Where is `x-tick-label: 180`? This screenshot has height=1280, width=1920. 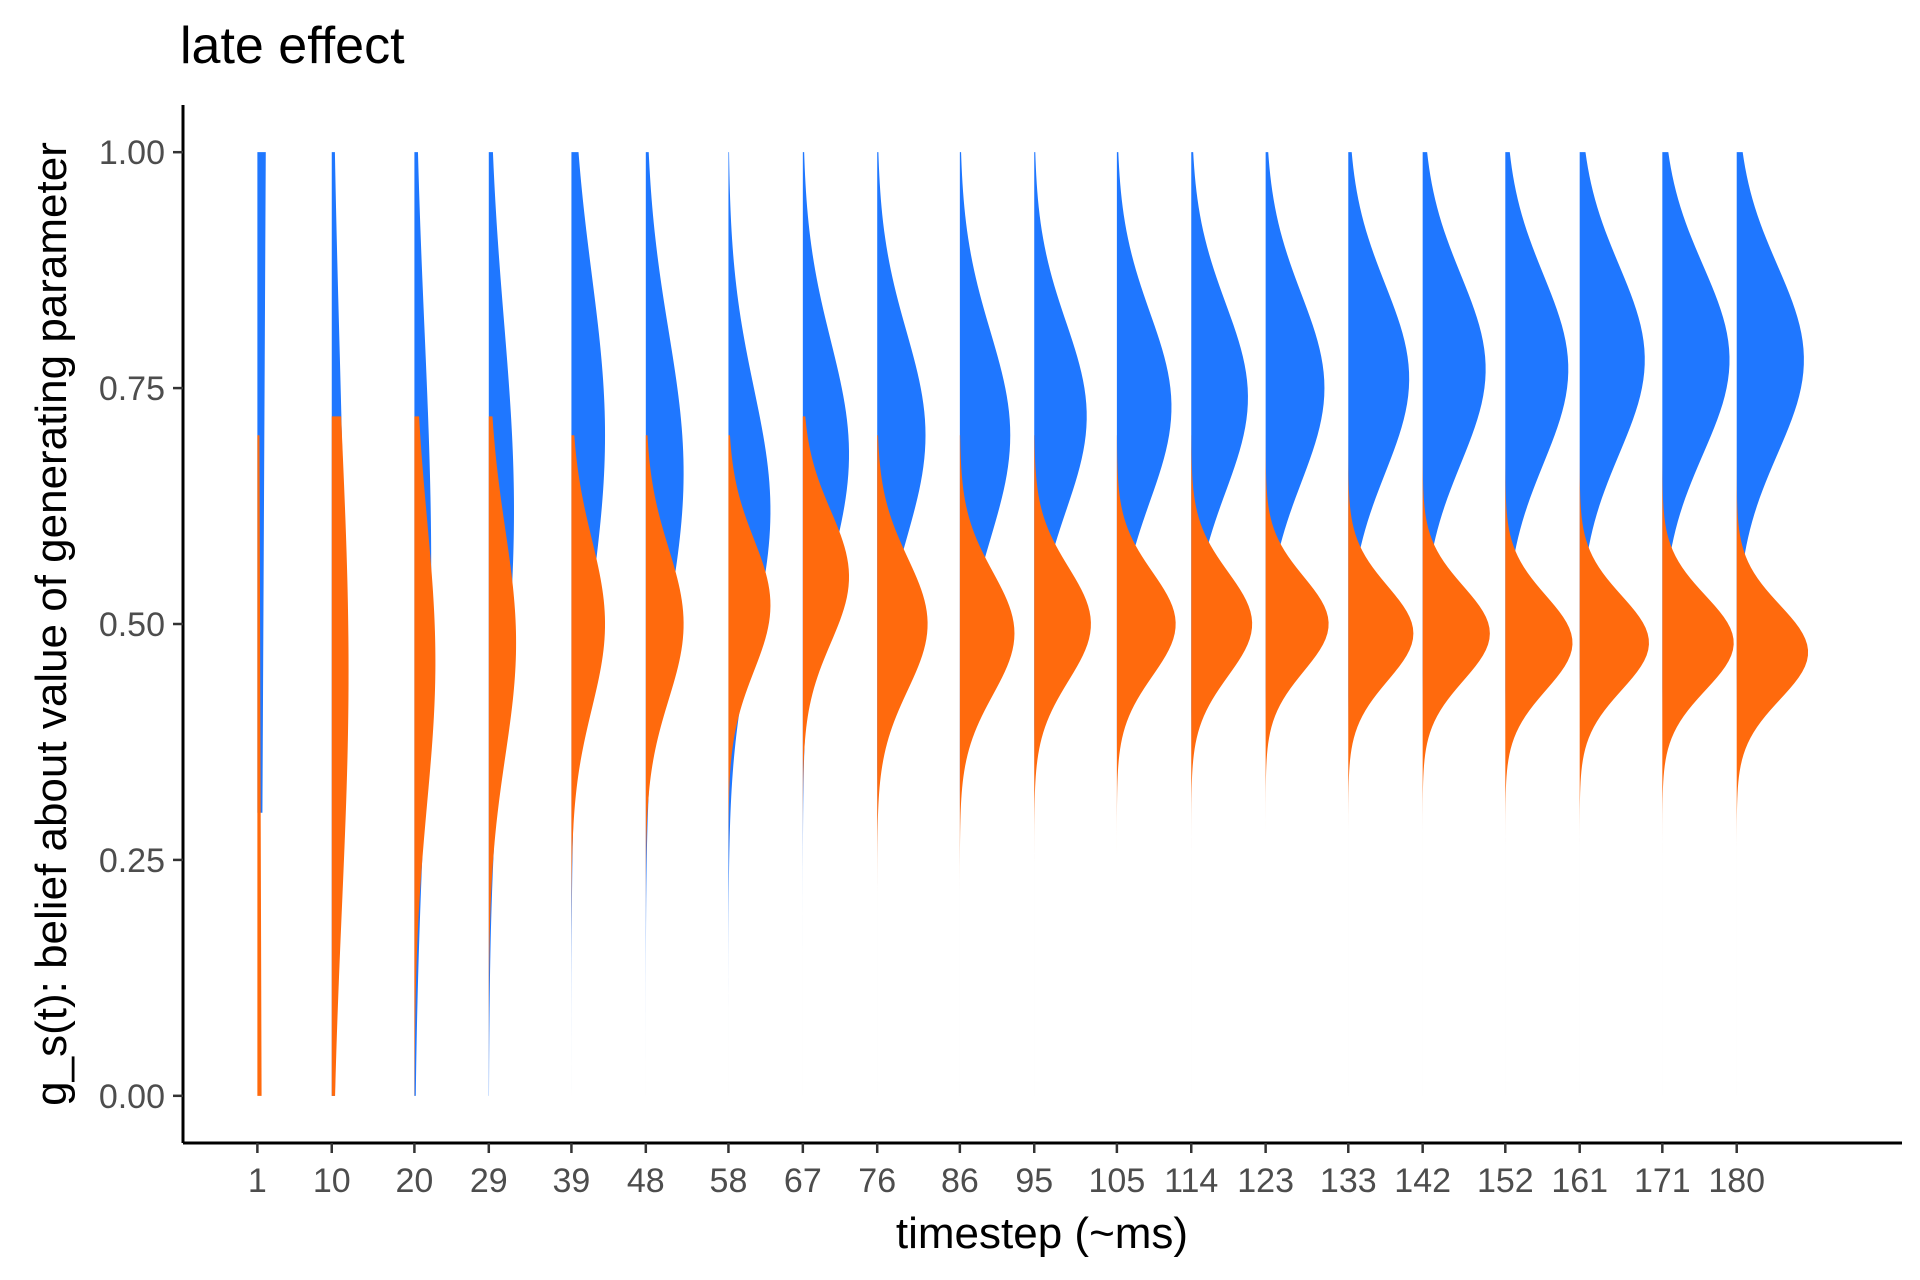 x-tick-label: 180 is located at coordinates (1736, 1181).